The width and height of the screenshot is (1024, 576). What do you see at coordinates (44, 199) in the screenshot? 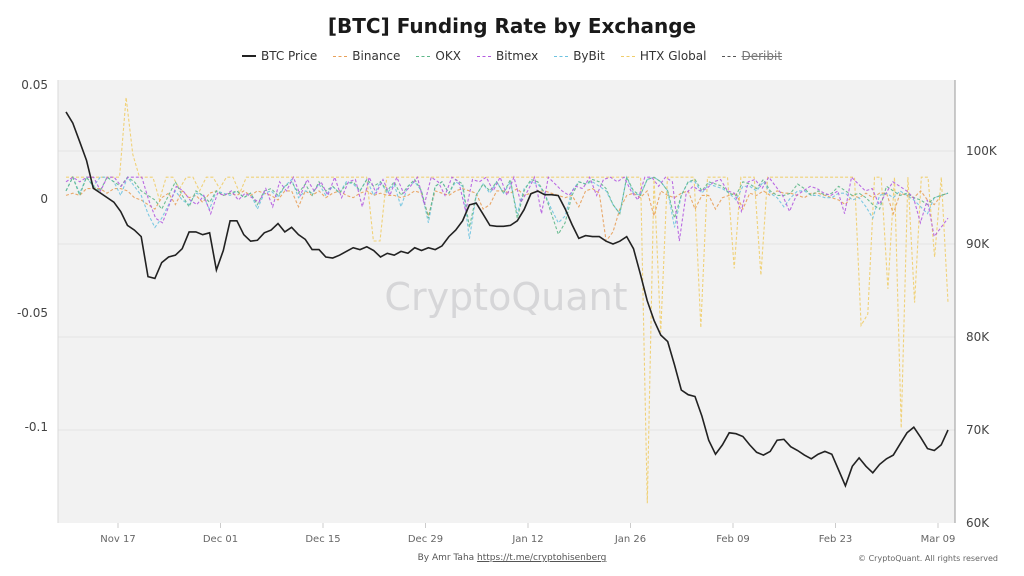
I see `left-axis-tick: 0` at bounding box center [44, 199].